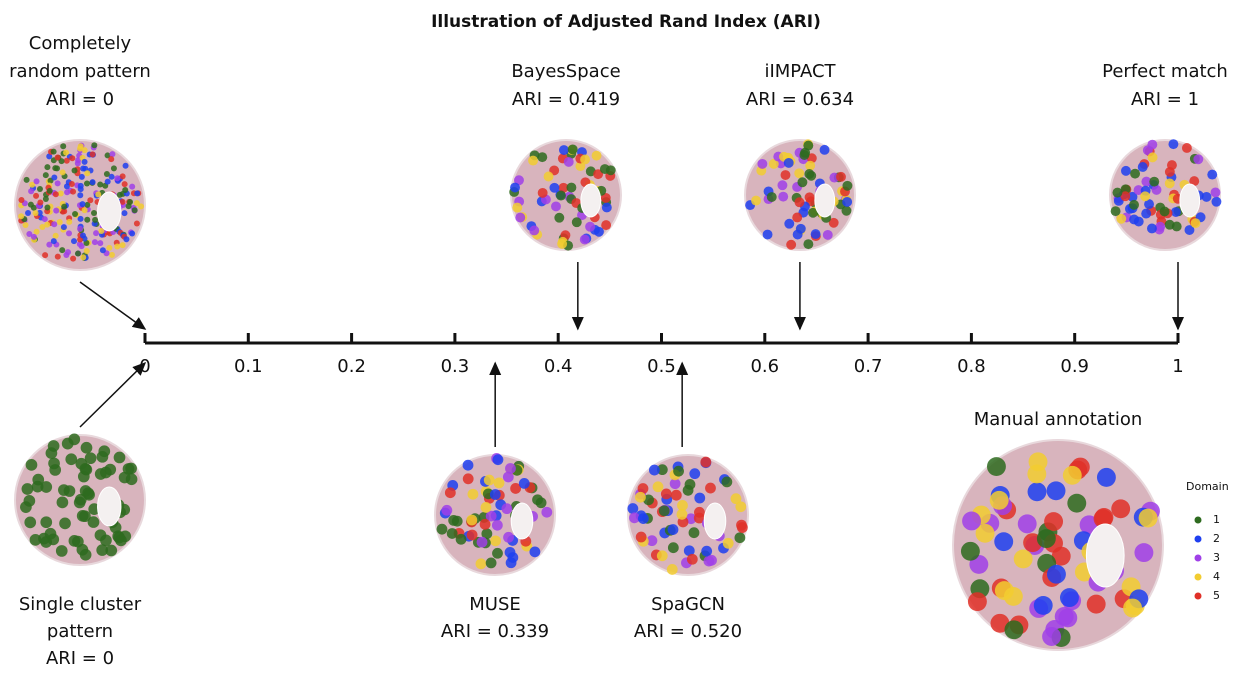  Describe the element at coordinates (80, 43) in the screenshot. I see `method-name: Completely` at that location.